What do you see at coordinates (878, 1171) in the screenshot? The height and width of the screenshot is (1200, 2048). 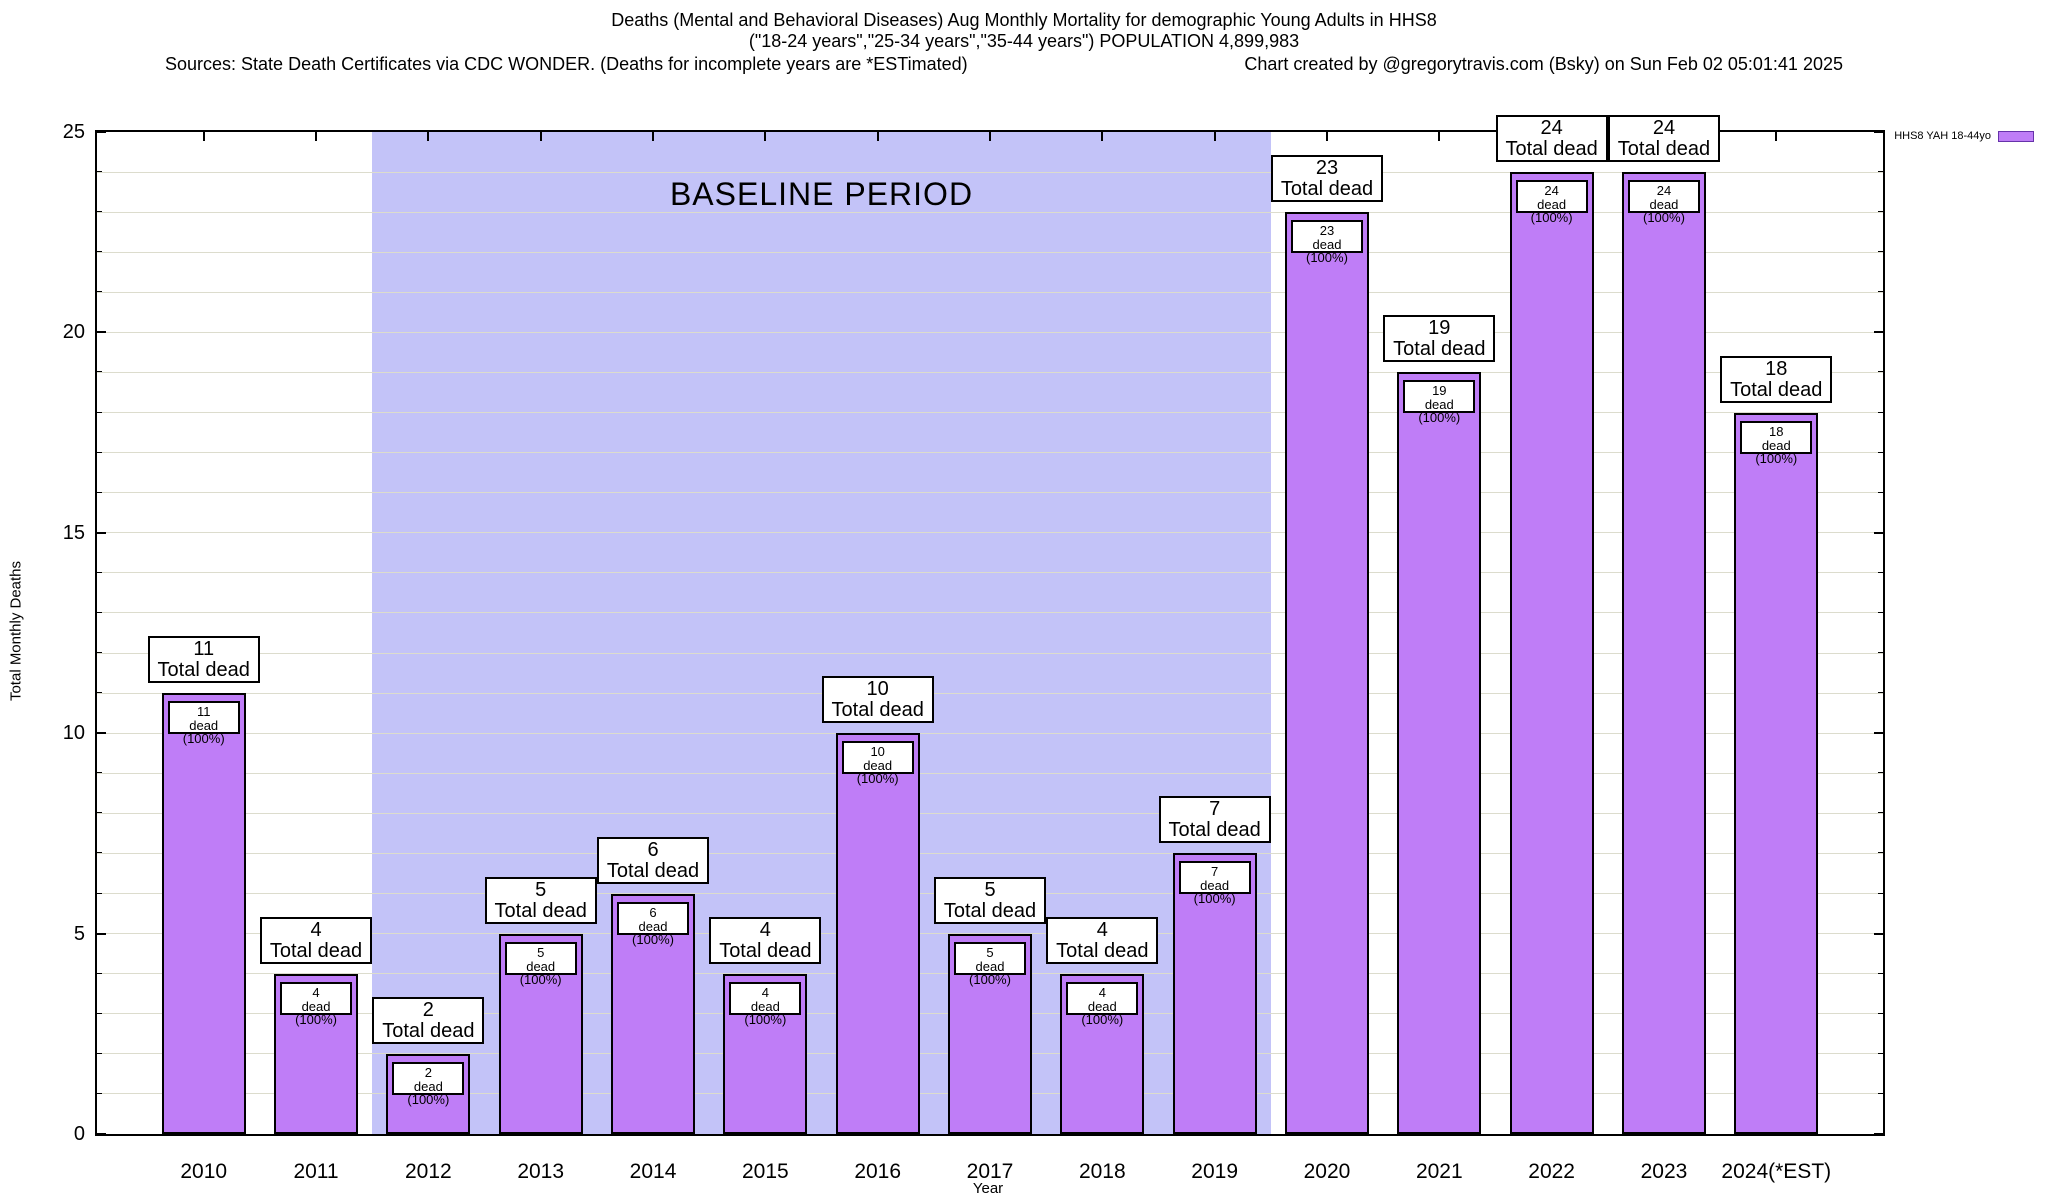 I see `x-tick-label: 2016` at bounding box center [878, 1171].